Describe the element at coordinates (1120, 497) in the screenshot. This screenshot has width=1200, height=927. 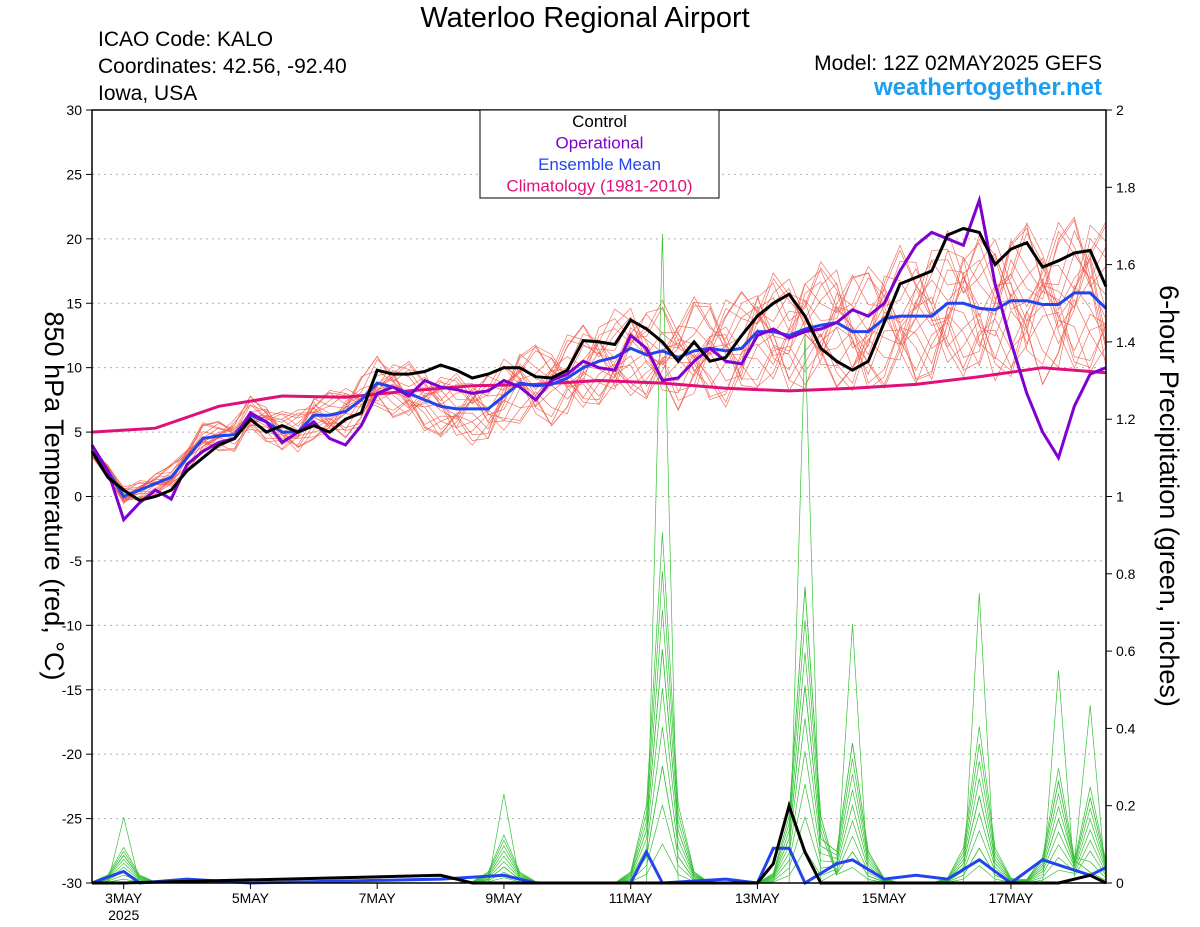
I see `y2-tick-label: 1` at that location.